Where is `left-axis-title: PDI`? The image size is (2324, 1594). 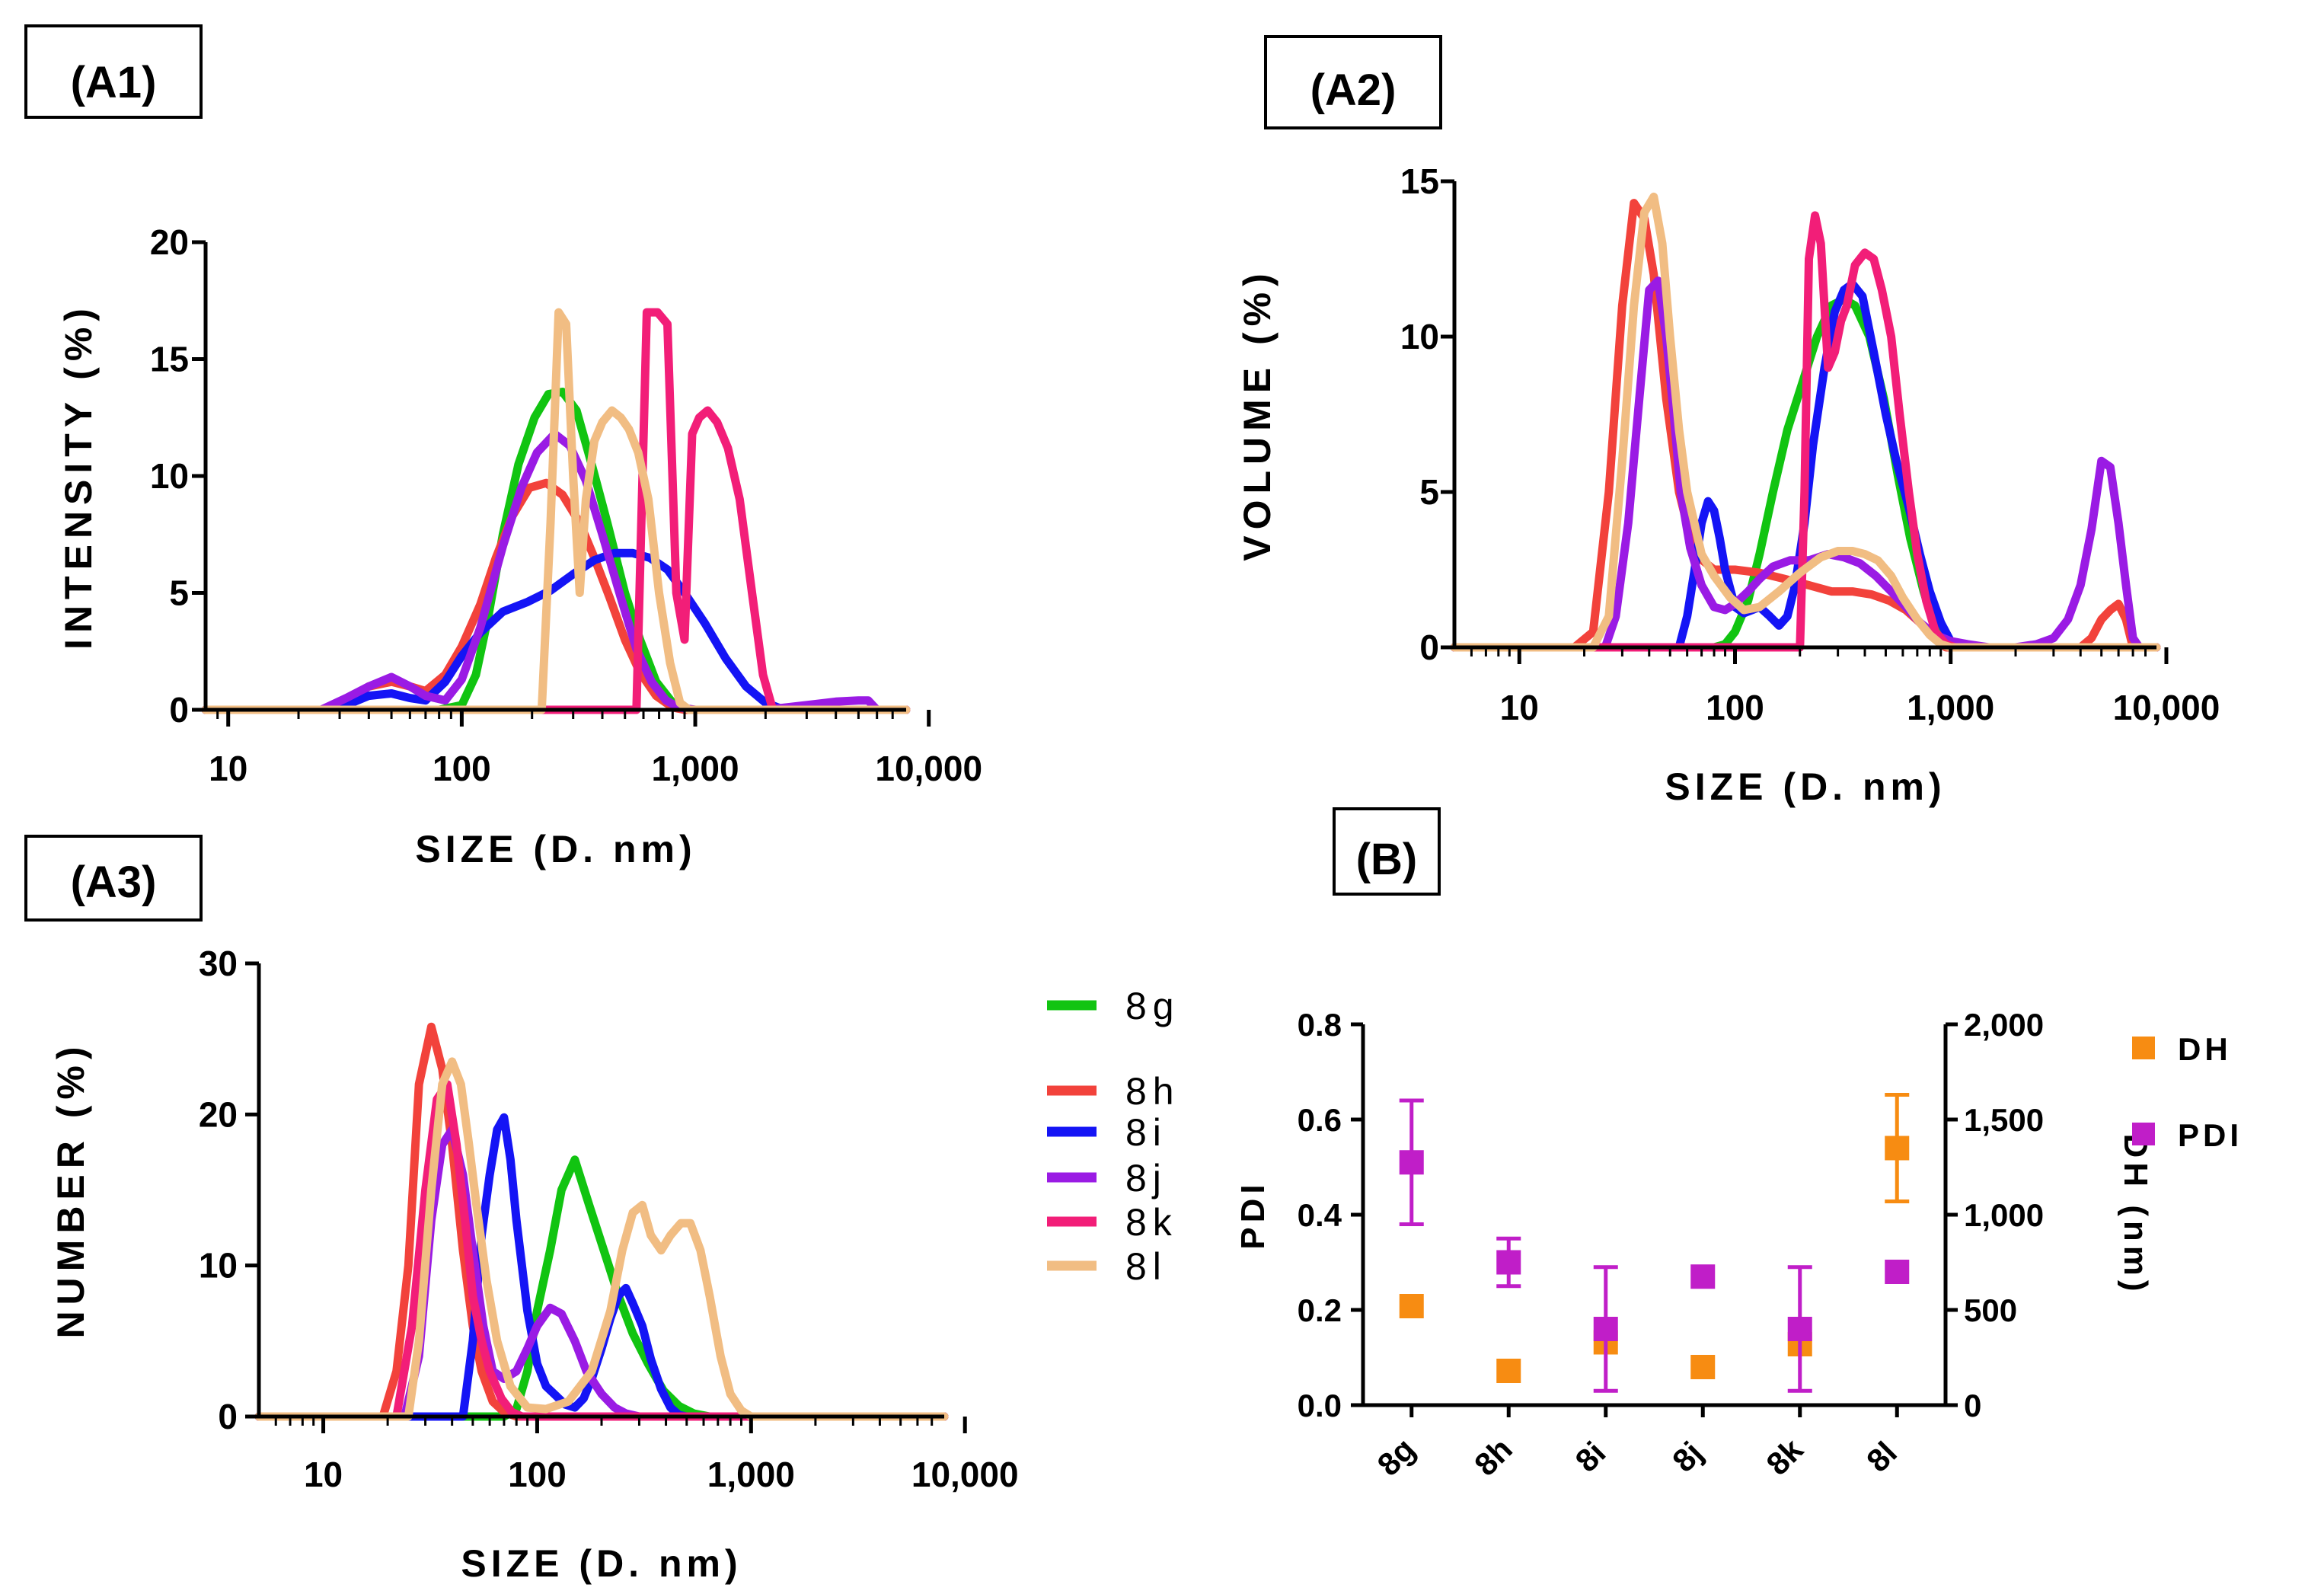 left-axis-title: PDI is located at coordinates (1253, 1215).